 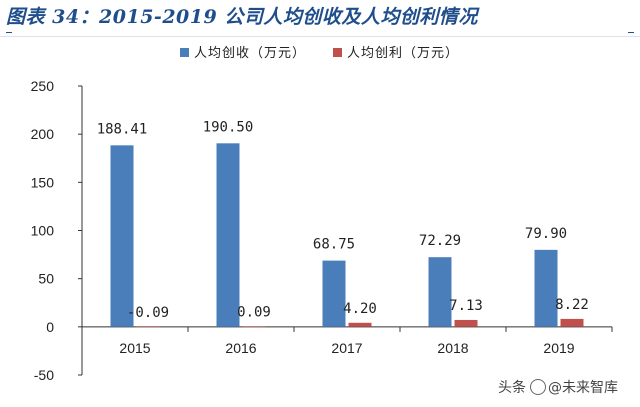 I want to click on bar-profit-2015, so click(x=148, y=327).